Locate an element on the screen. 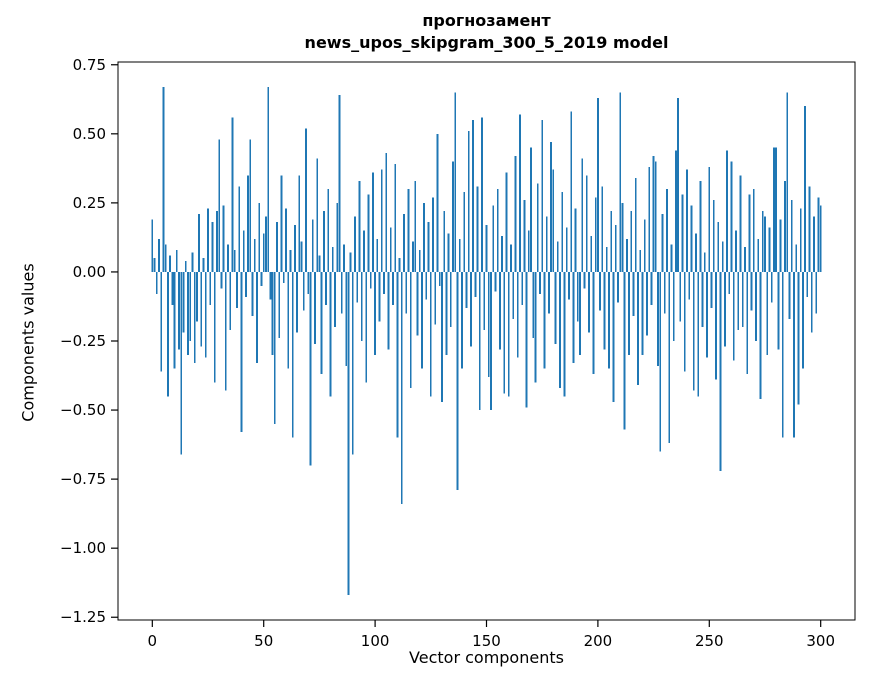 This screenshot has height=696, width=880. x-tick-label: 200 is located at coordinates (598, 641).